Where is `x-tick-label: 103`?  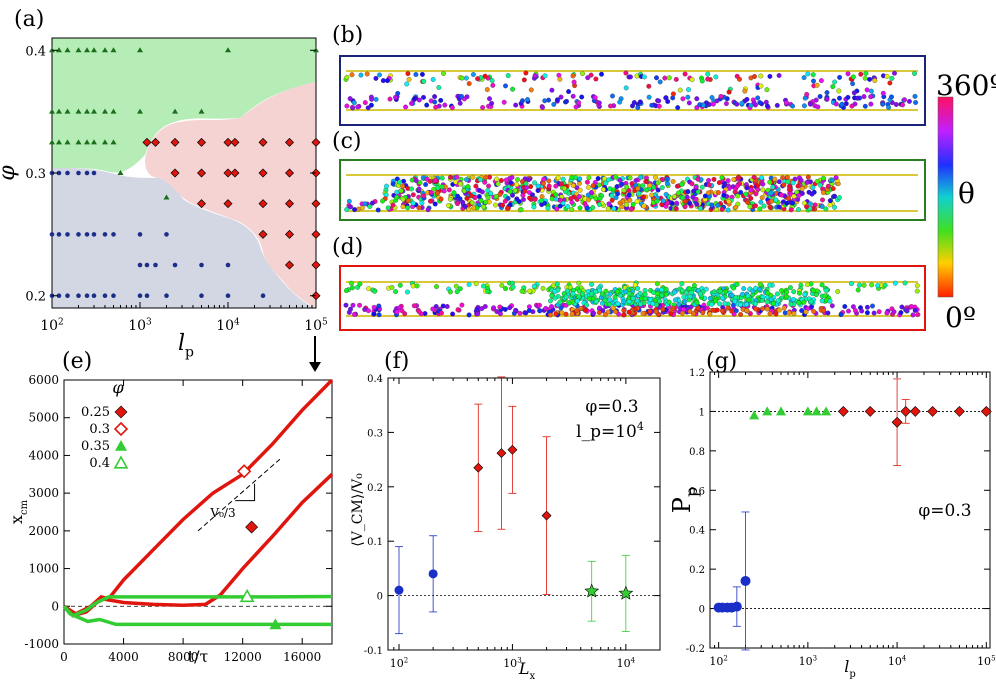 x-tick-label: 103 is located at coordinates (512, 663).